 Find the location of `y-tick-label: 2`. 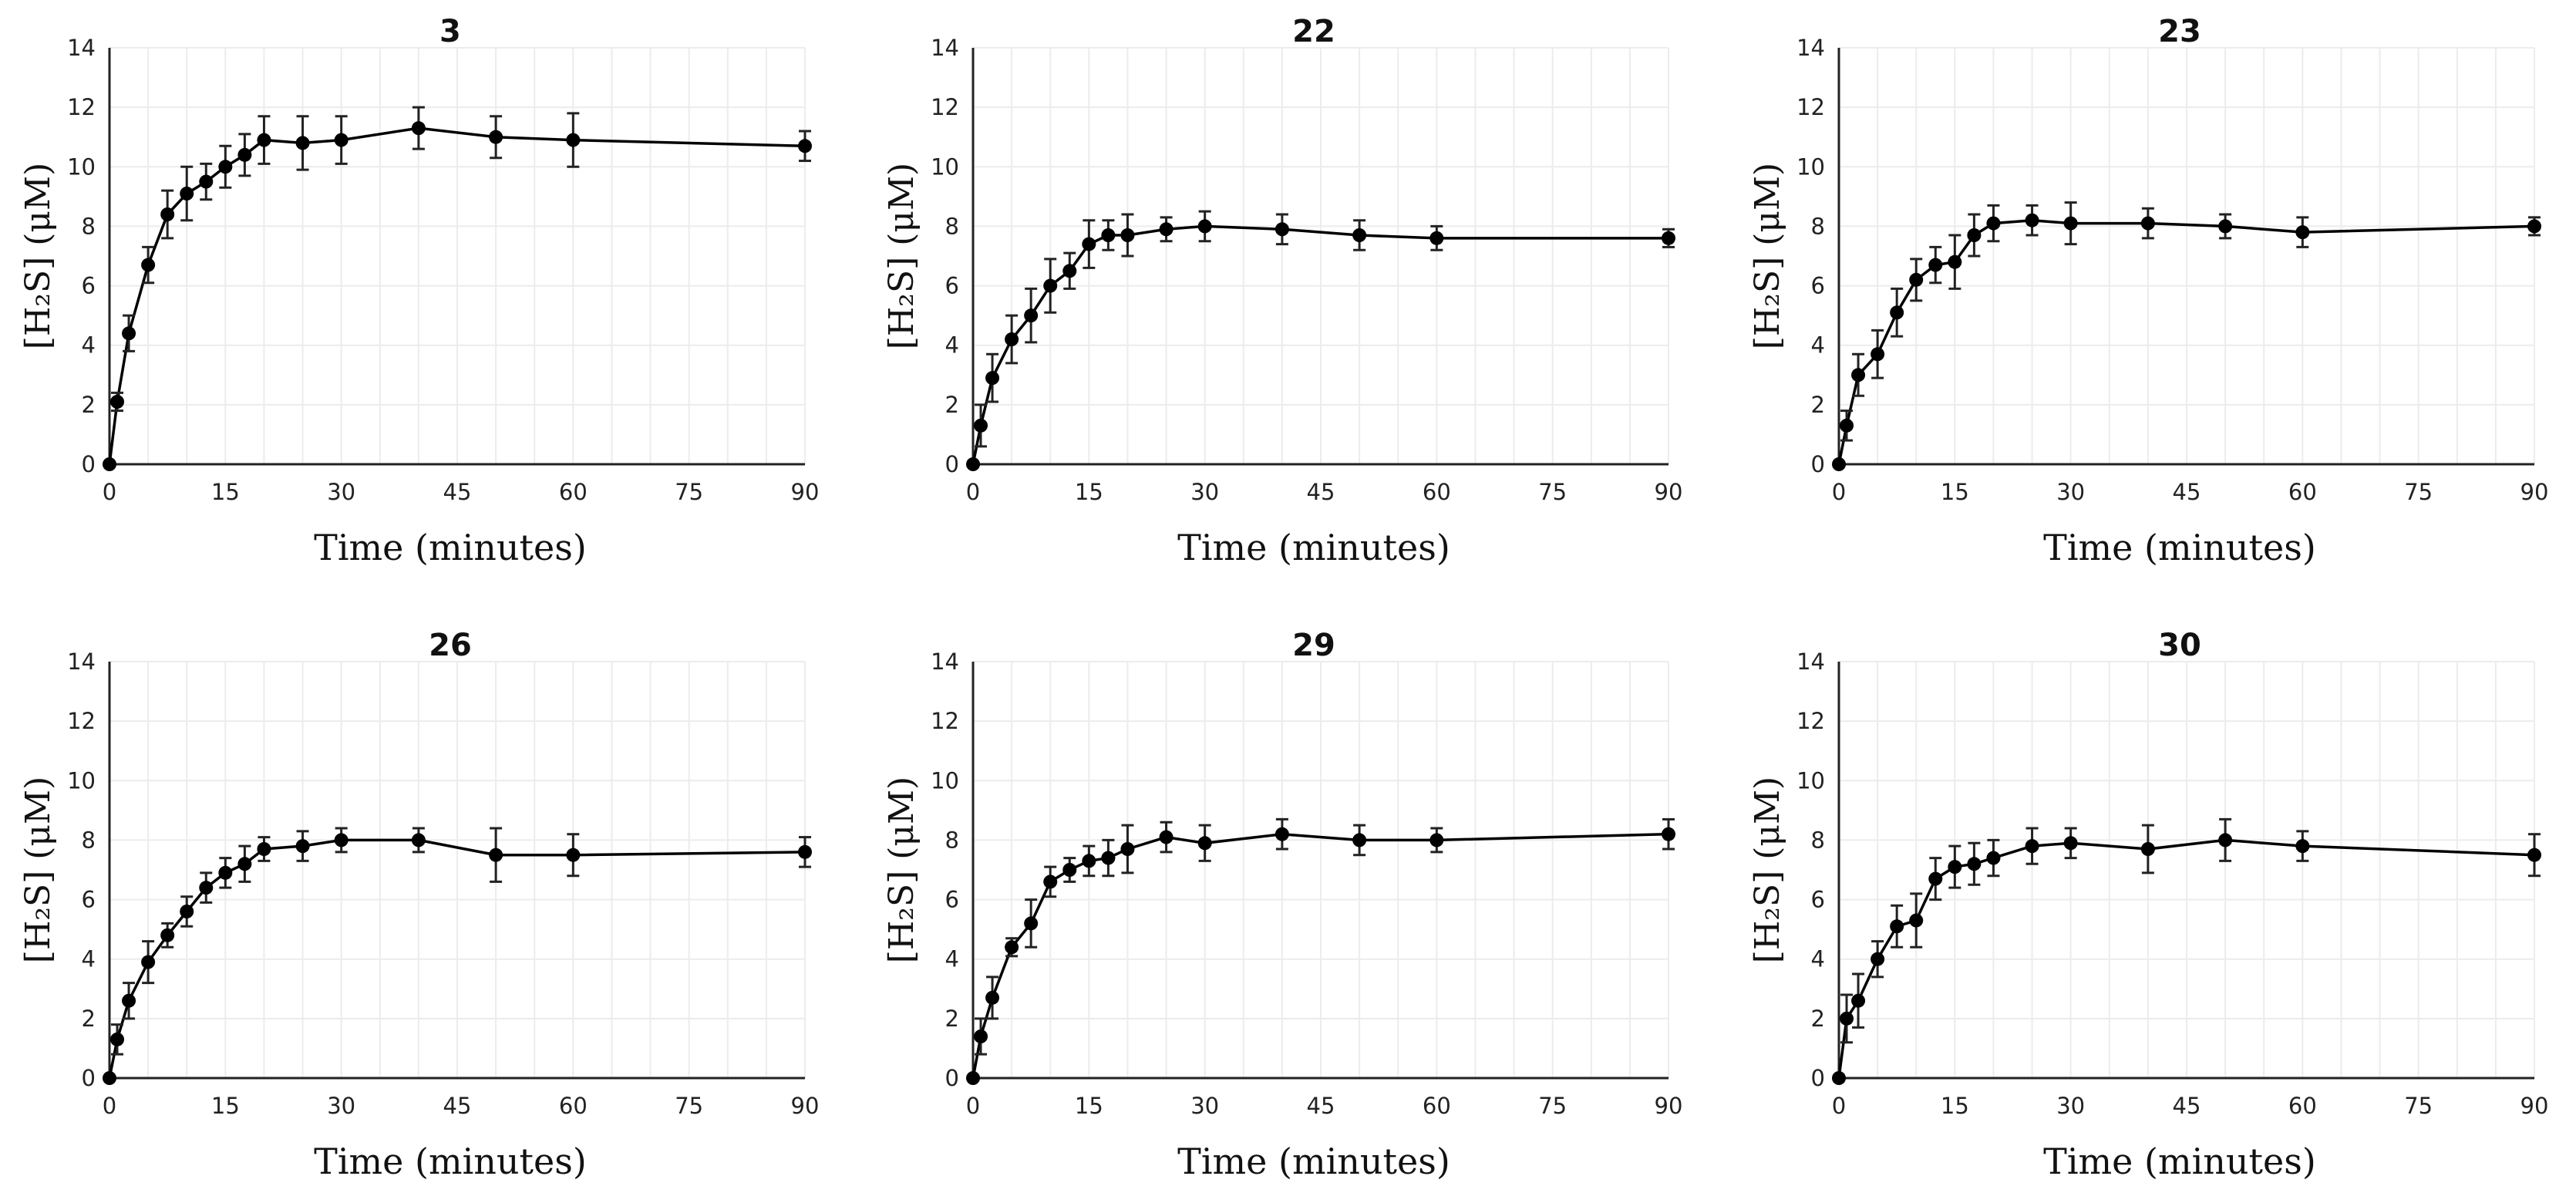

y-tick-label: 2 is located at coordinates (1818, 405).